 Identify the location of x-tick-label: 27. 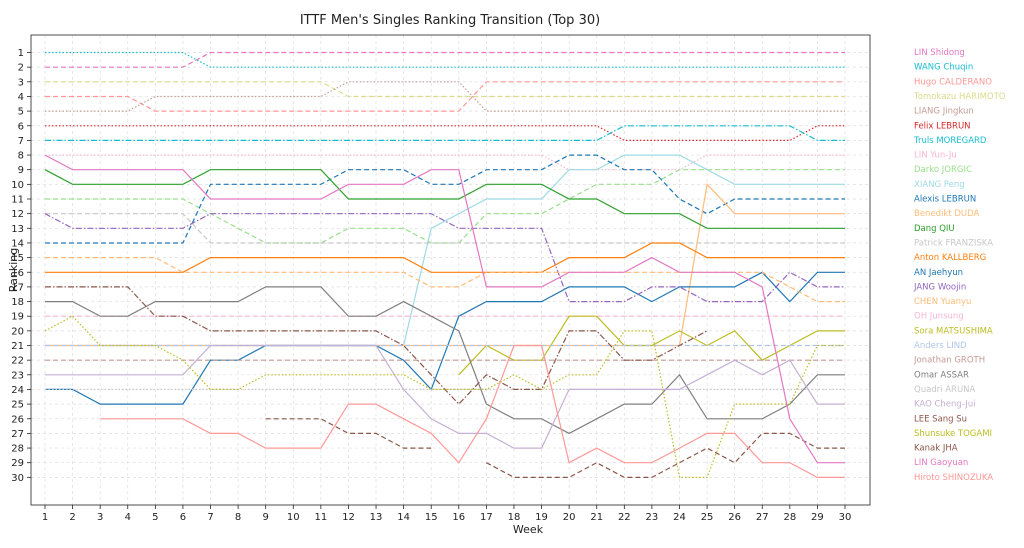
(762, 517).